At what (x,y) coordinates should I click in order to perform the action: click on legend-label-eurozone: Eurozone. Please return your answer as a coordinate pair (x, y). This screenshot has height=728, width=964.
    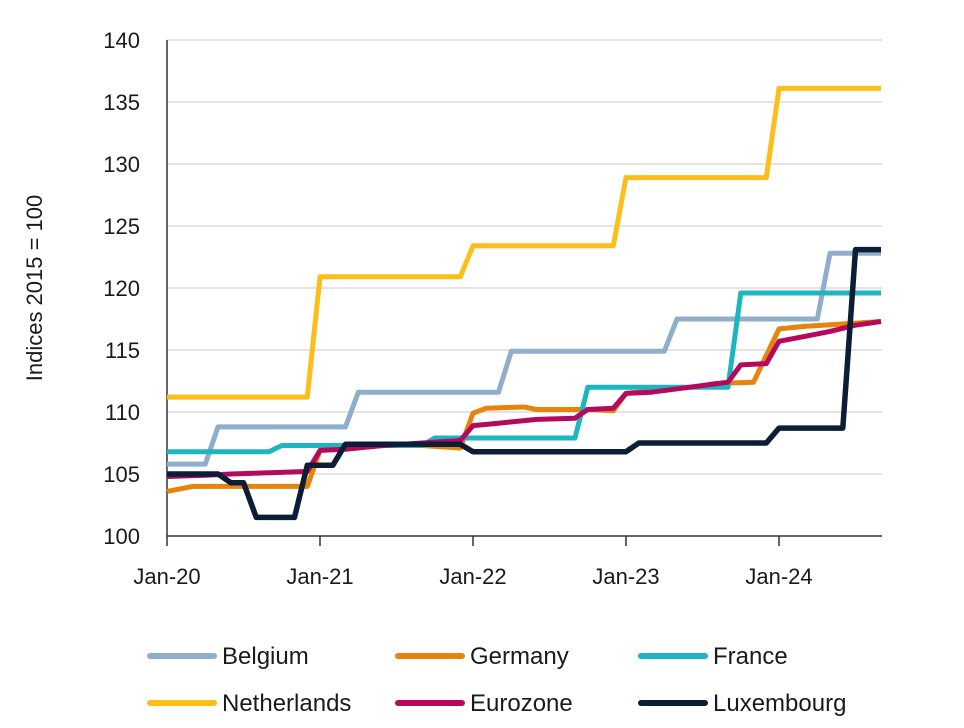
    Looking at the image, I should click on (521, 703).